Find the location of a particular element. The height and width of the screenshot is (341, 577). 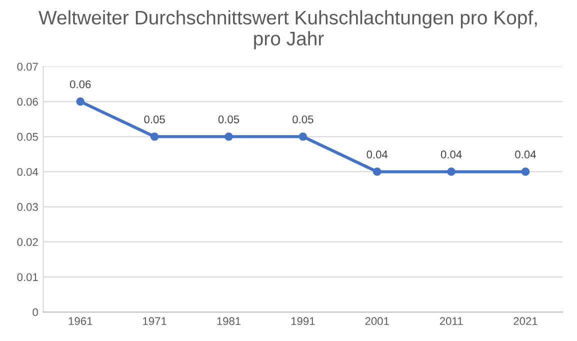

y-tick-label: 0 is located at coordinates (35, 312).